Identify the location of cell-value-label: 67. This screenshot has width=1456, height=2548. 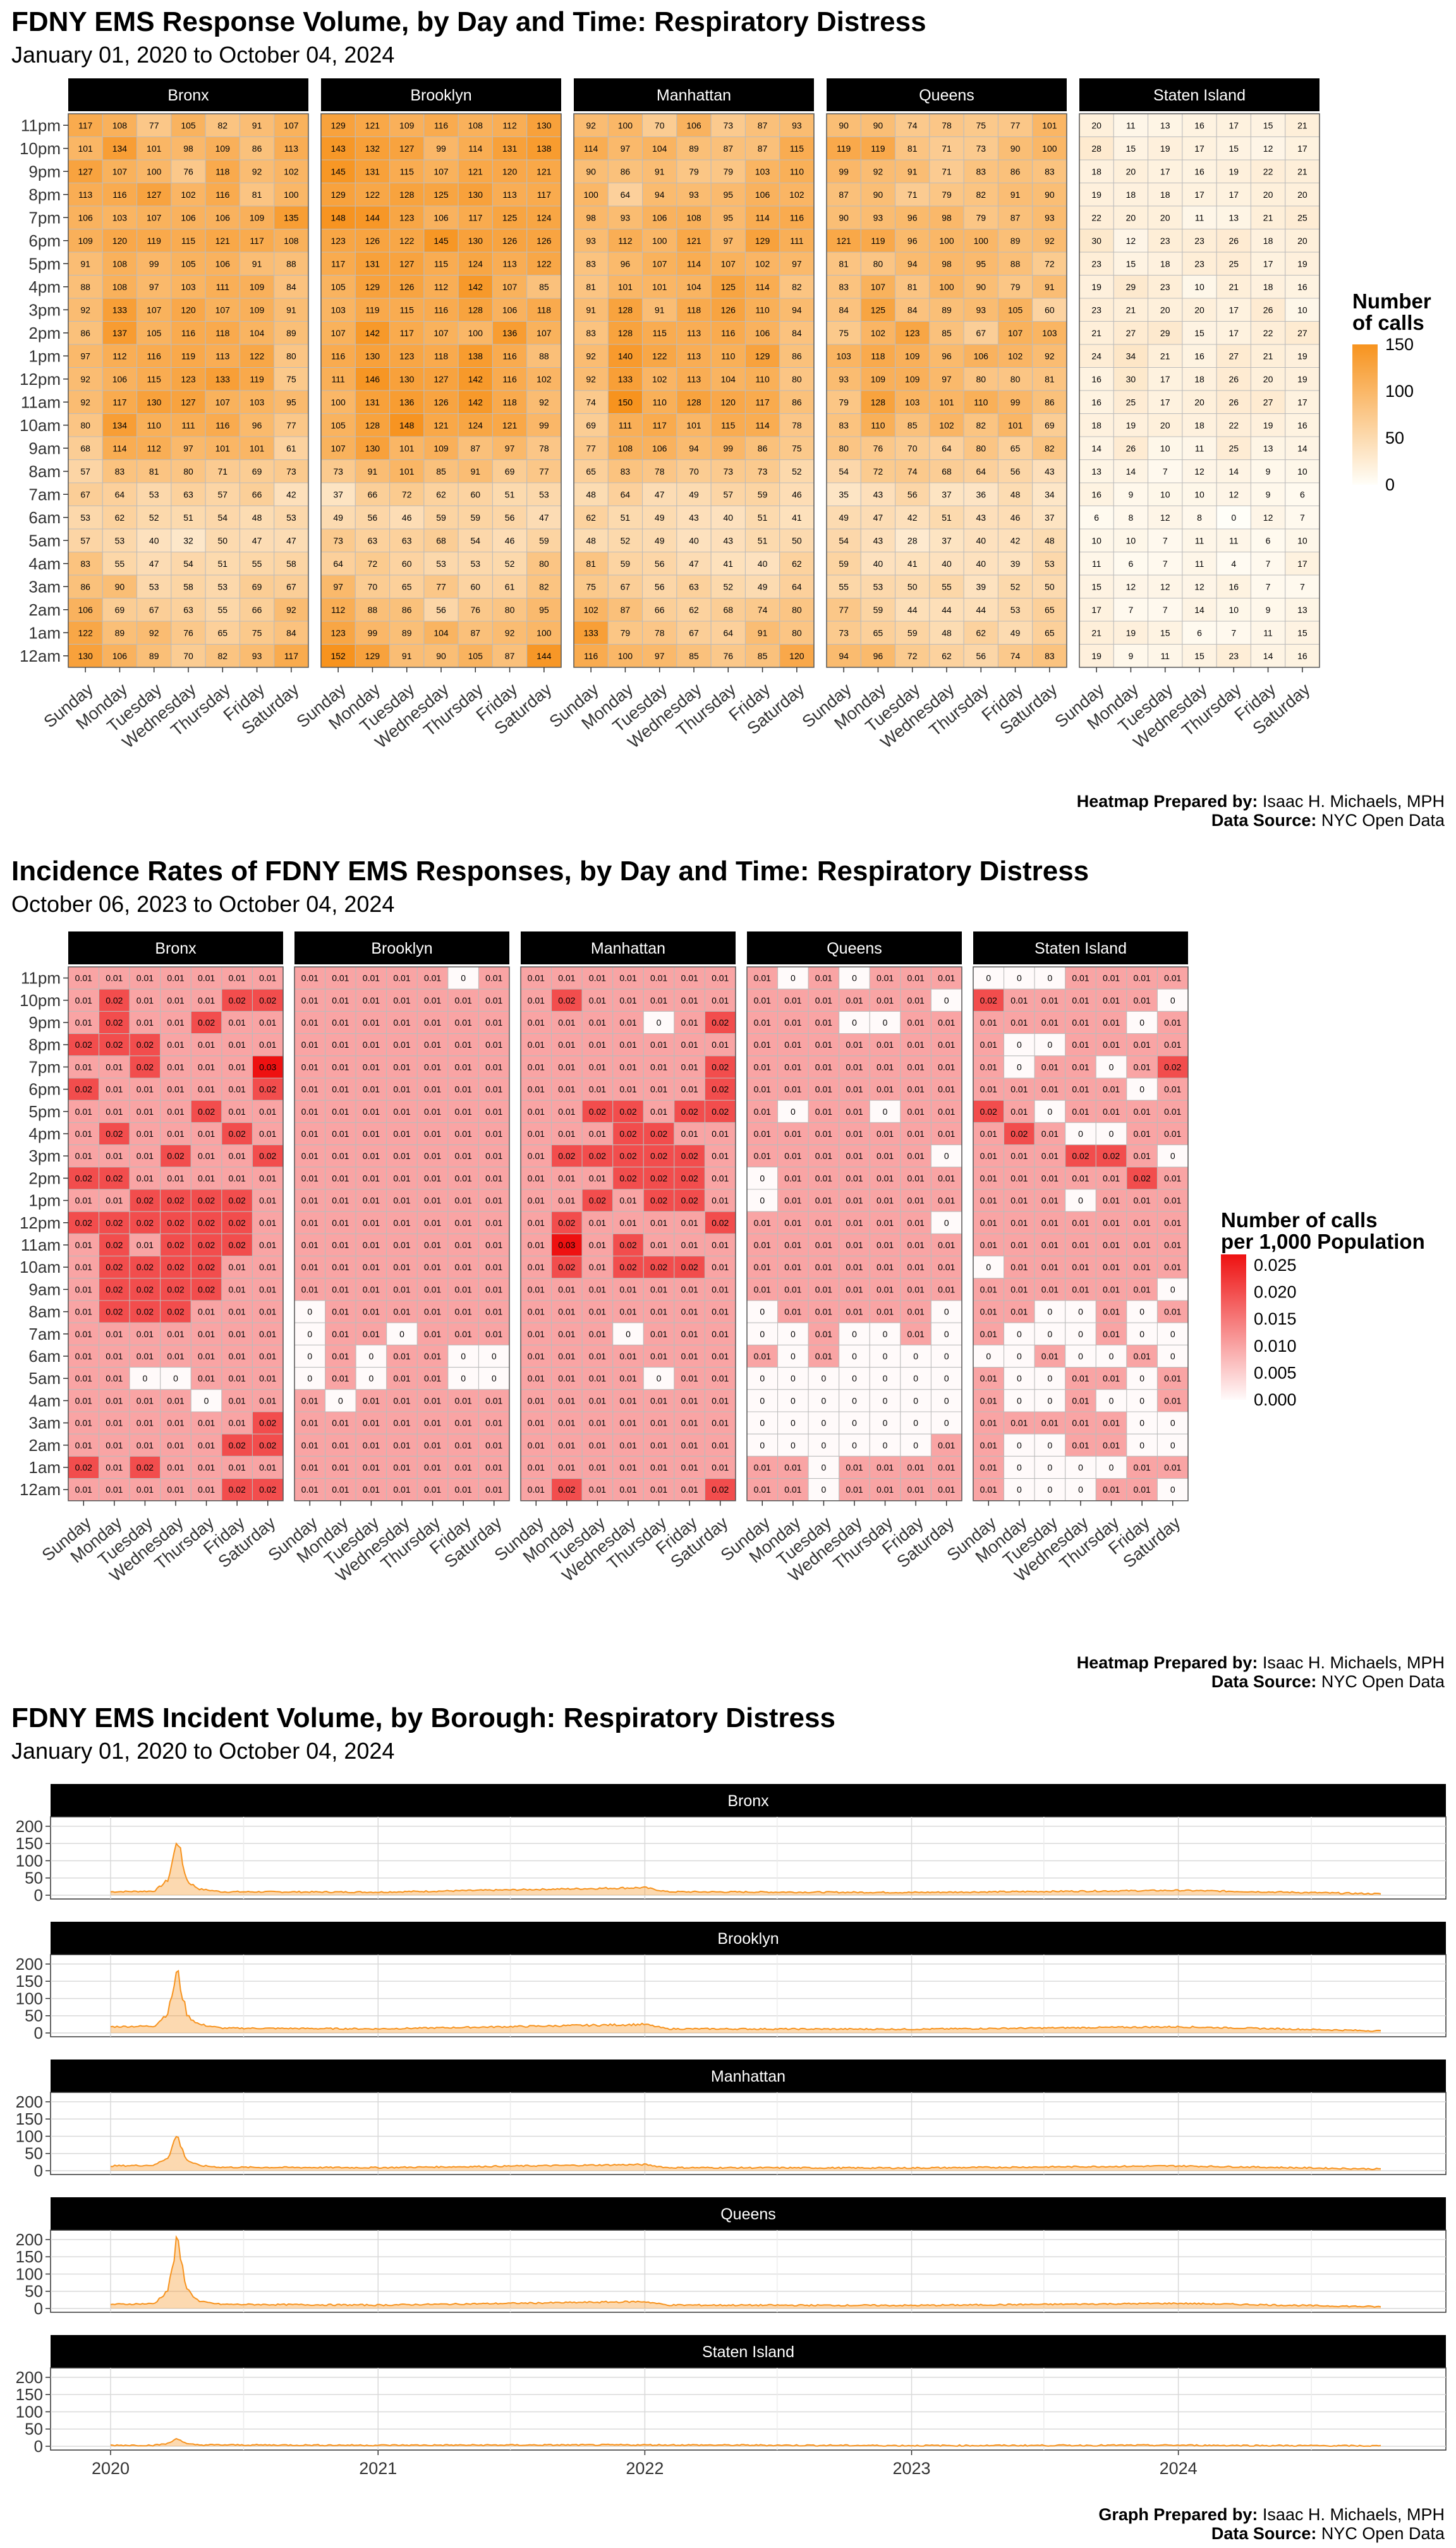
(85, 494).